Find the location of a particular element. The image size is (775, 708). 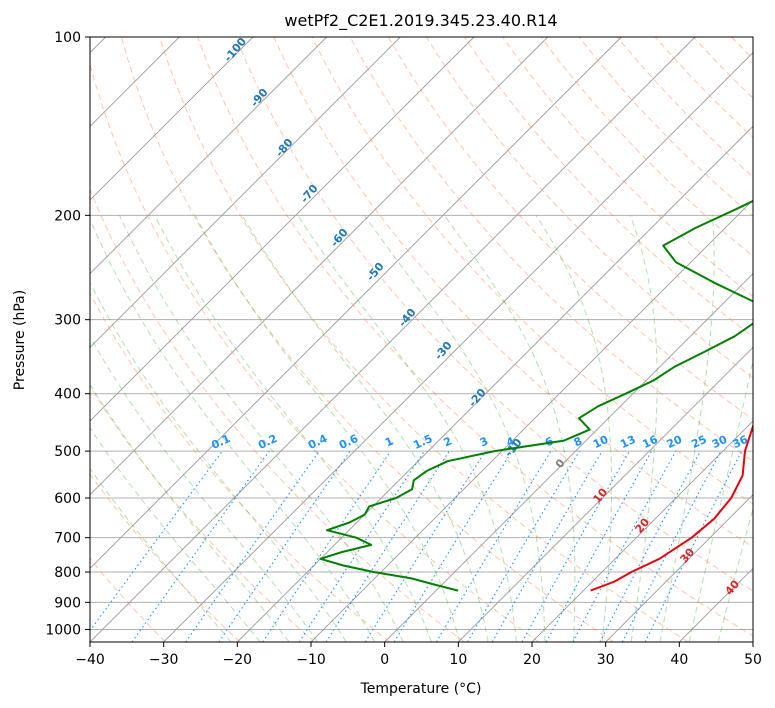

mixing-ratio-label: 36 is located at coordinates (741, 442).